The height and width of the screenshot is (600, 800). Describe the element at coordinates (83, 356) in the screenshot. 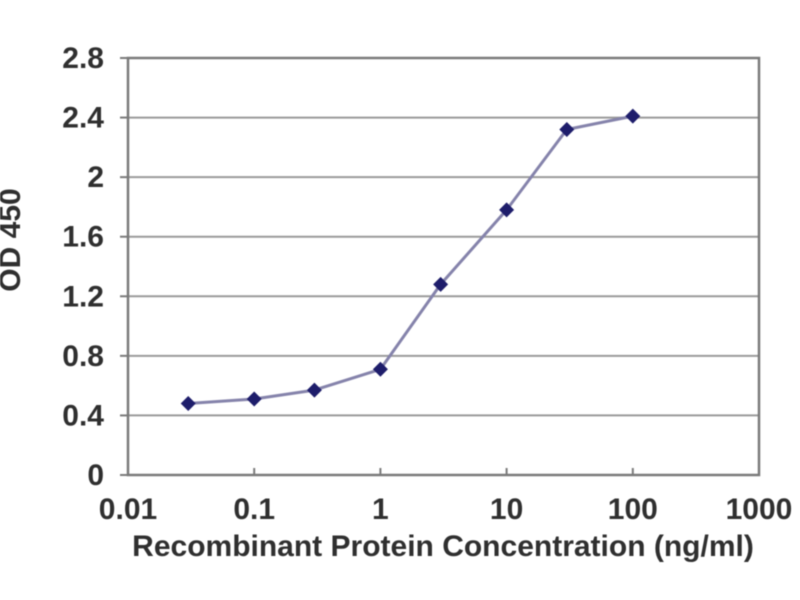

I see `y-tick-label: 0.8` at that location.